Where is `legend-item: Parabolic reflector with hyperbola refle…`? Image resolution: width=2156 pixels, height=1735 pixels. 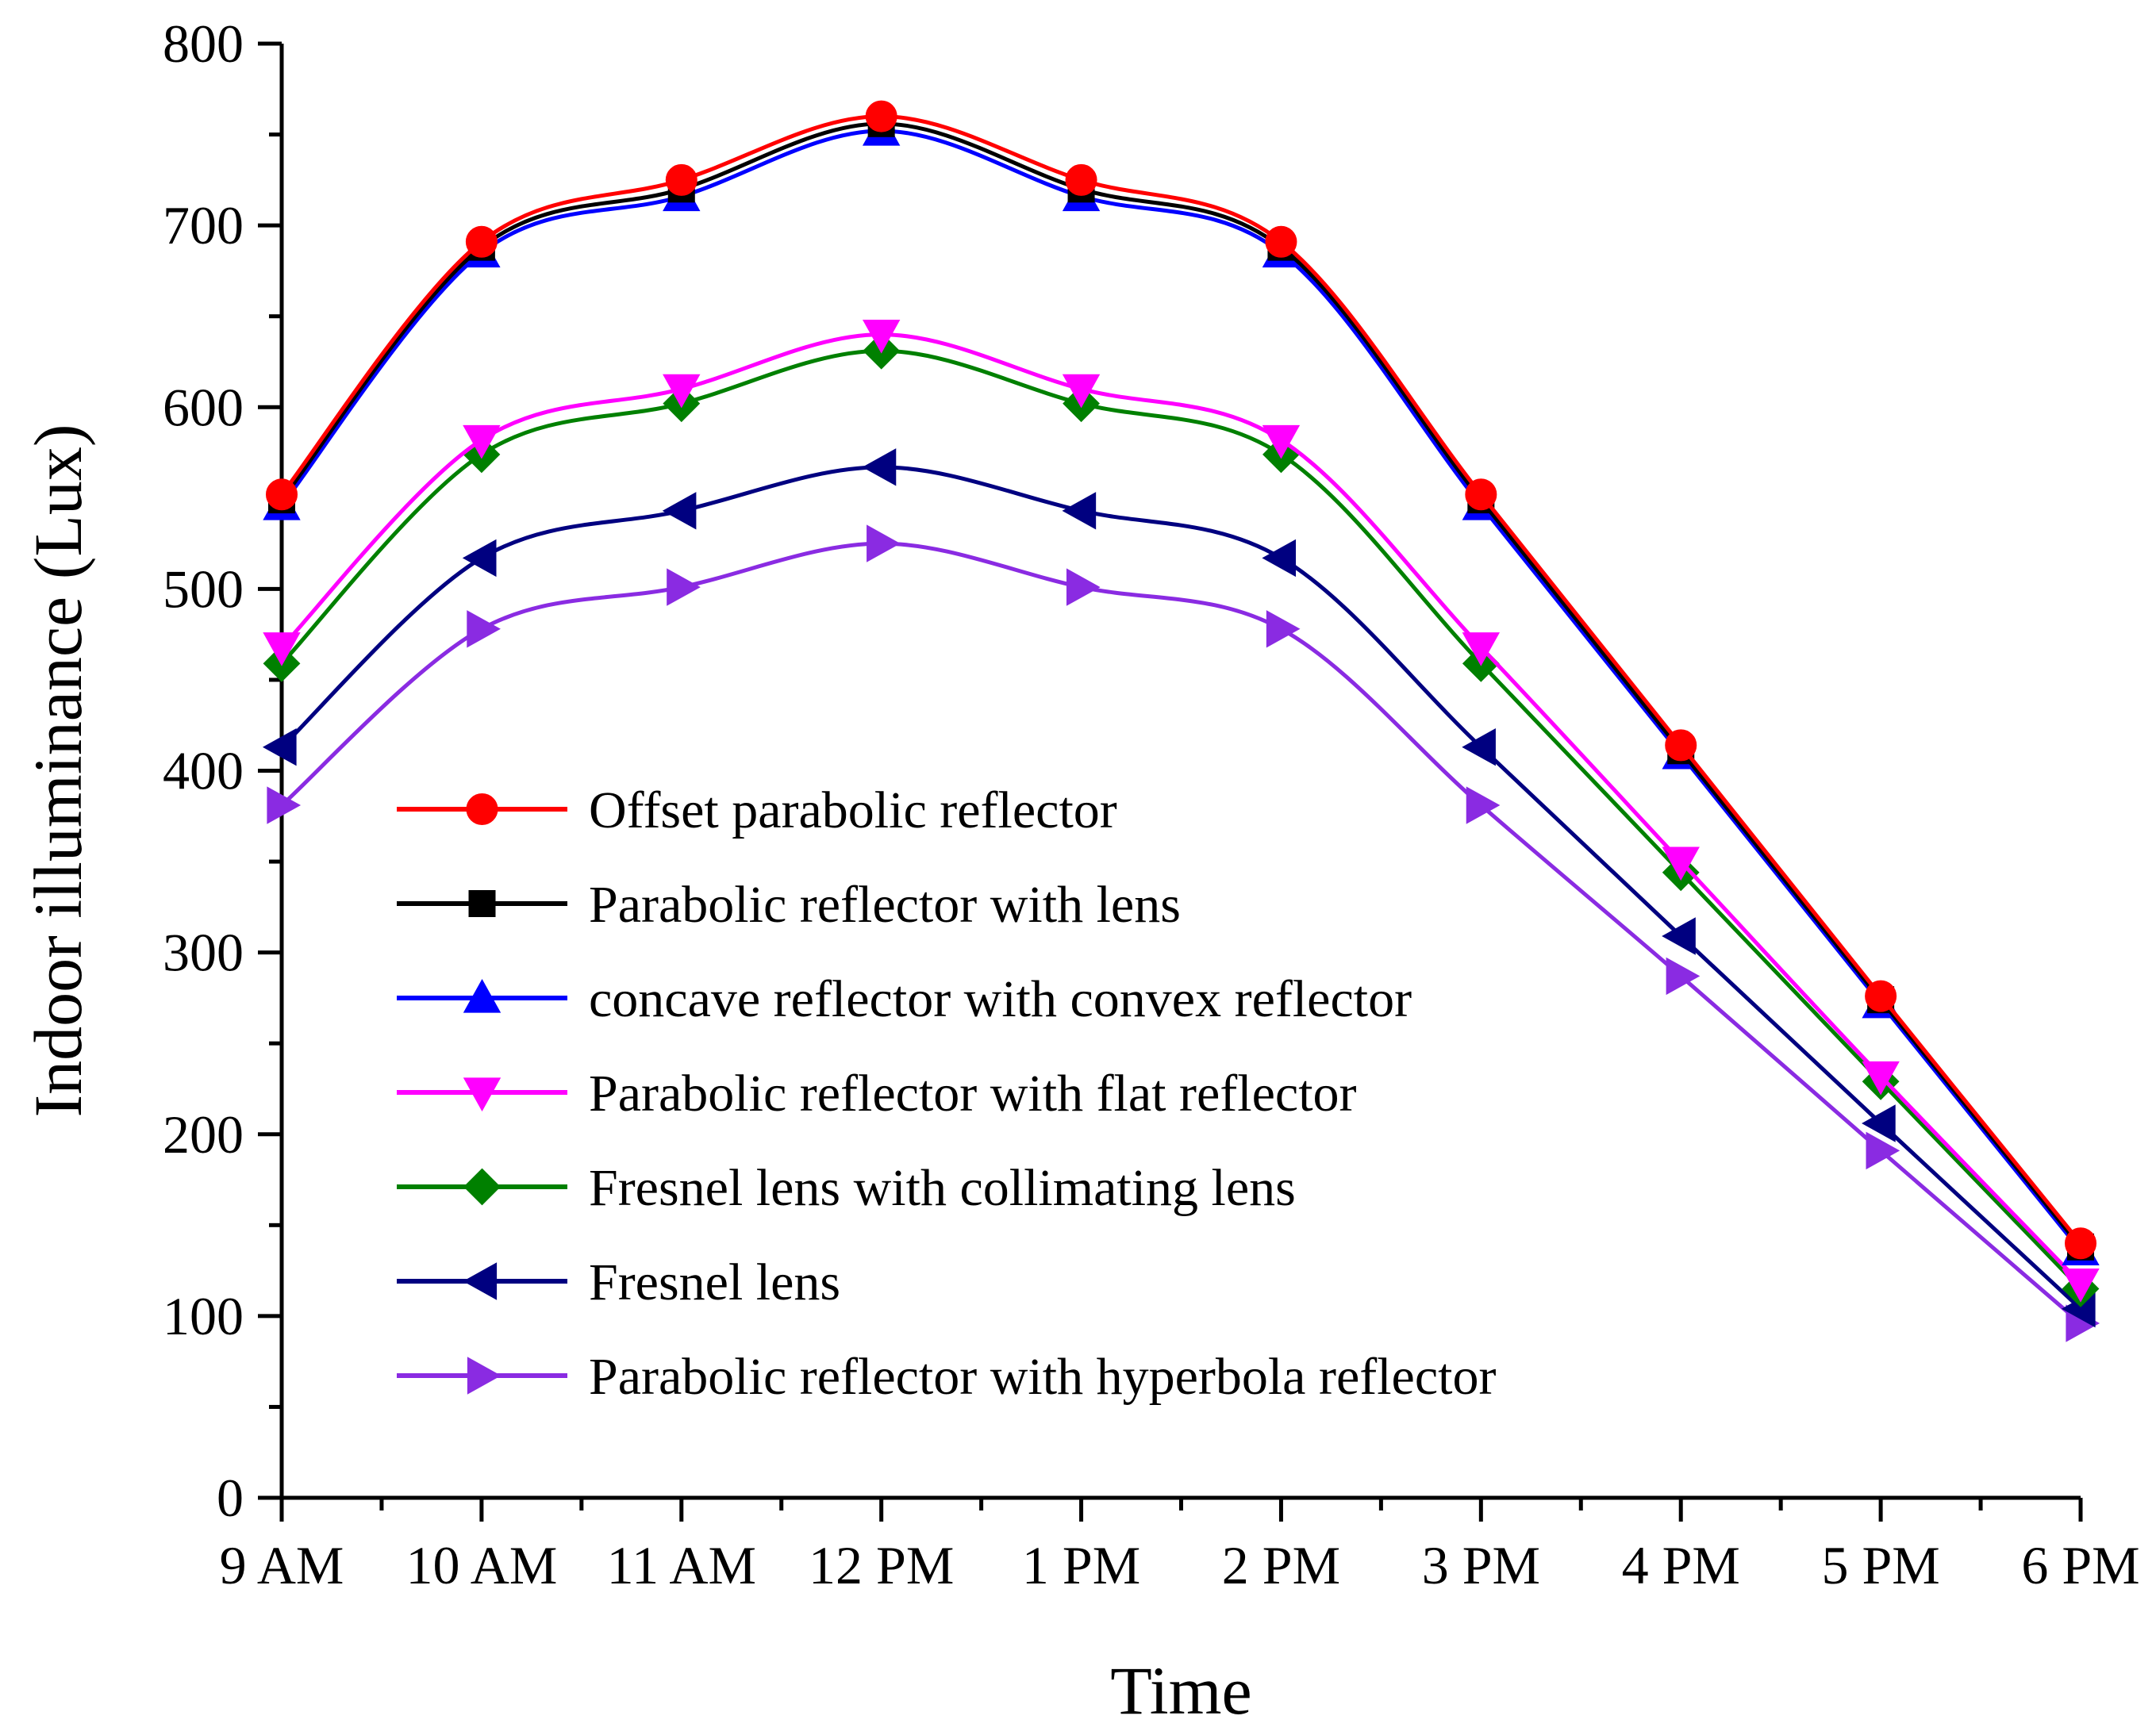 legend-item: Parabolic reflector with hyperbola refle… is located at coordinates (946, 1377).